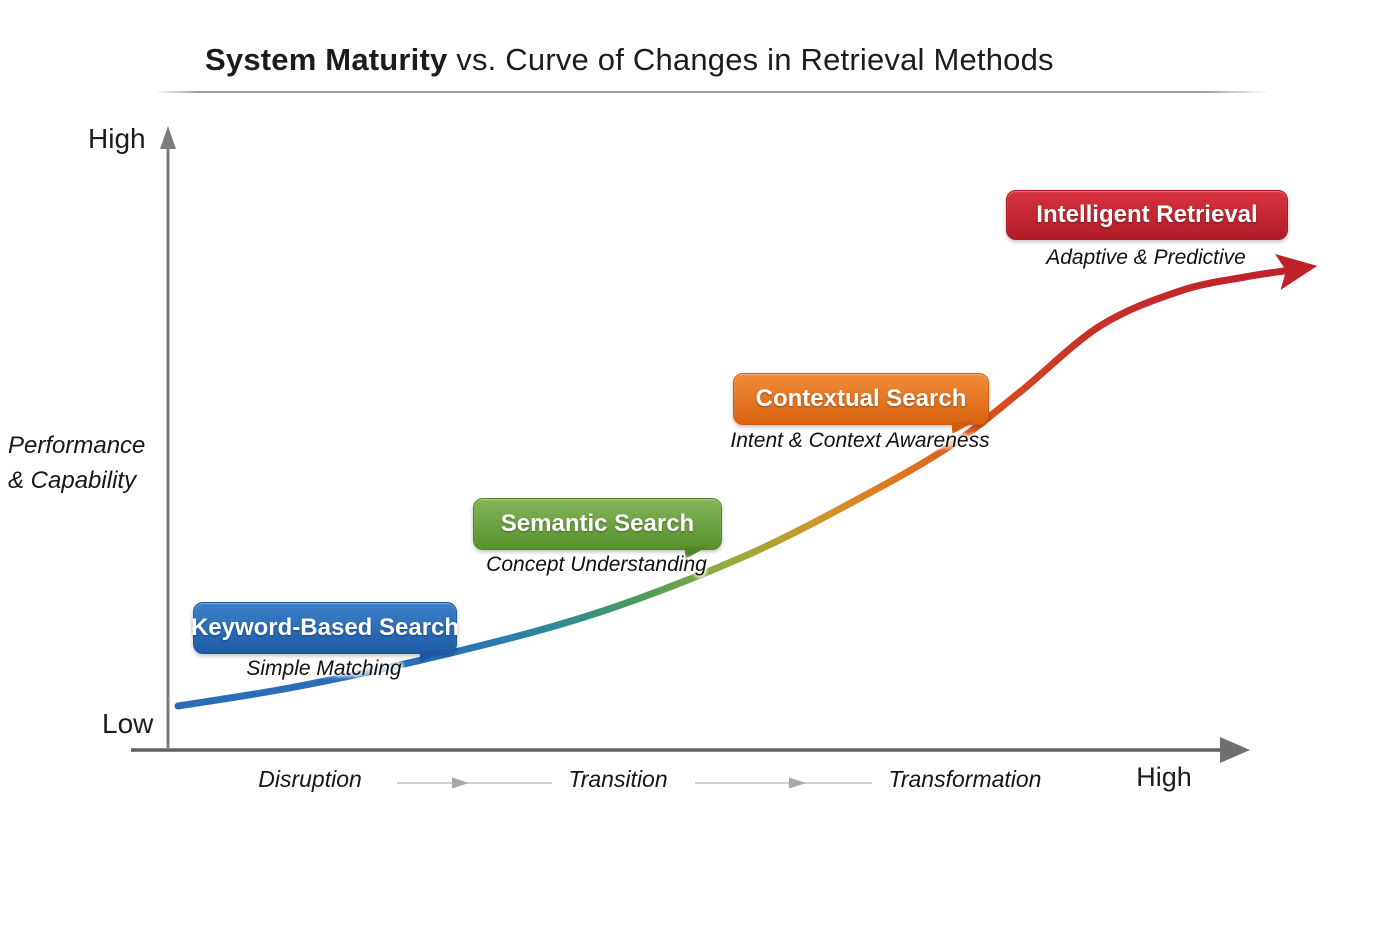 This screenshot has height=933, width=1400. Describe the element at coordinates (76, 463) in the screenshot. I see `y-axis-title: Performance & Capability` at that location.